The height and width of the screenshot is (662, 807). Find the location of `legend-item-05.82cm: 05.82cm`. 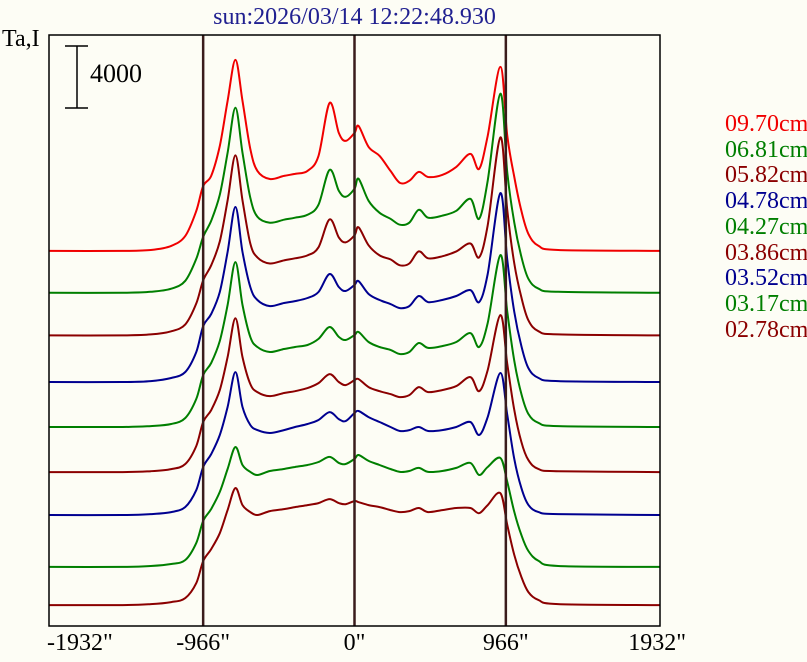

legend-item-05.82cm: 05.82cm is located at coordinates (766, 175).